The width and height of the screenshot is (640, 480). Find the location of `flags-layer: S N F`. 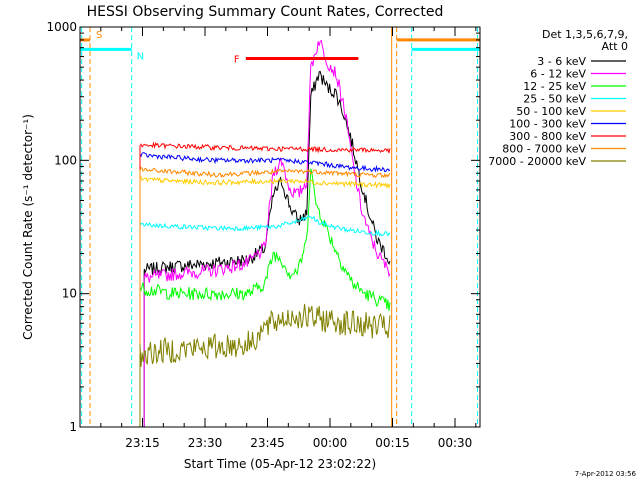

flags-layer: S N F is located at coordinates (280, 48).